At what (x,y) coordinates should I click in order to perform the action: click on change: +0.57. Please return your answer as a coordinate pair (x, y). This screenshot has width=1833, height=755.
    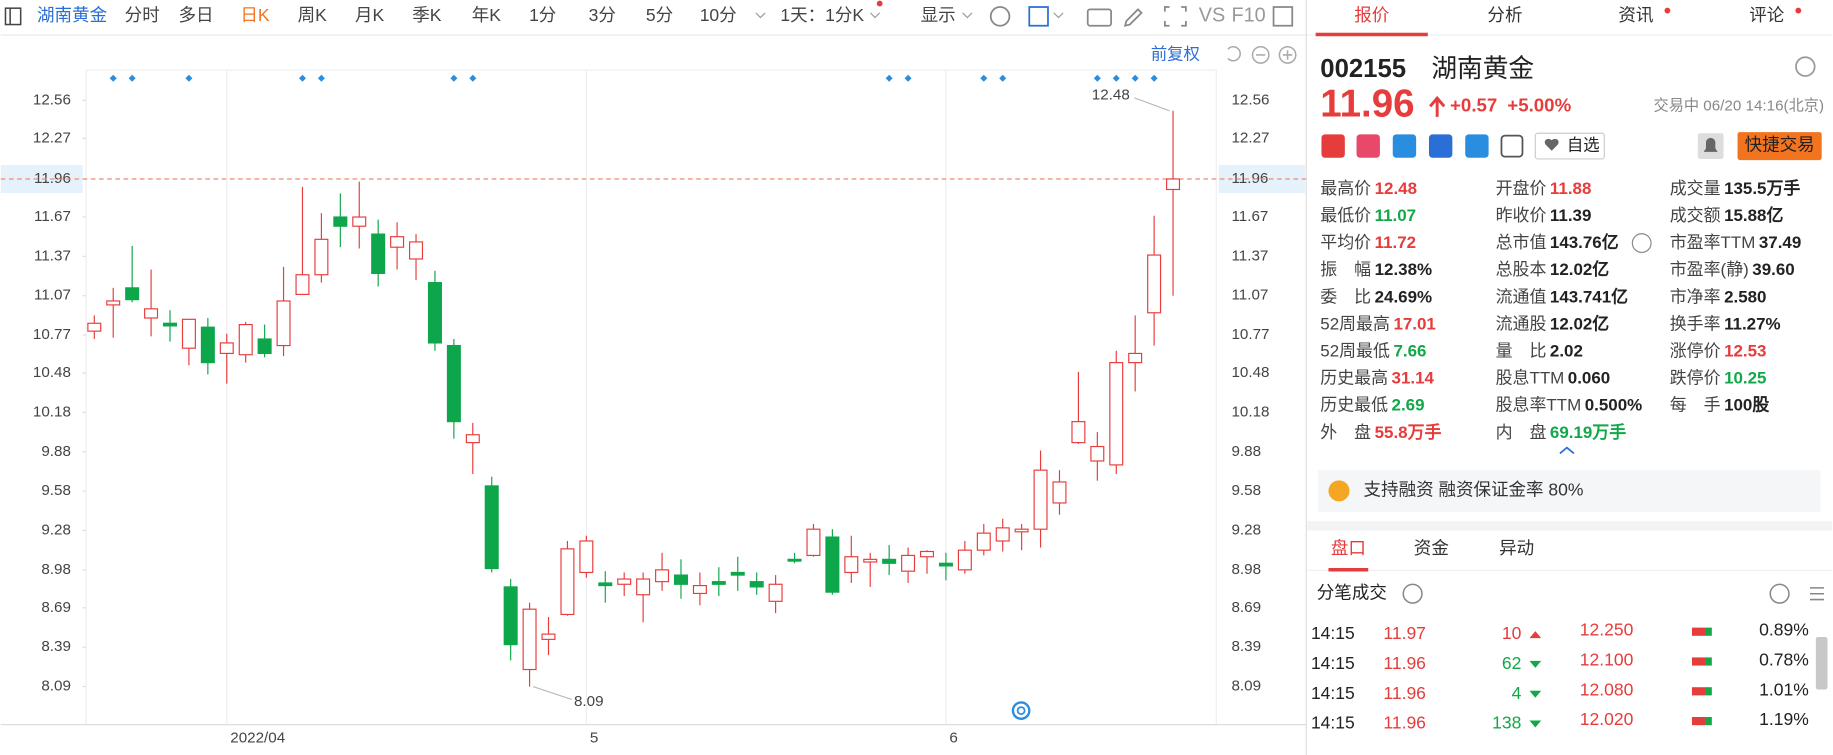
    Looking at the image, I should click on (1473, 104).